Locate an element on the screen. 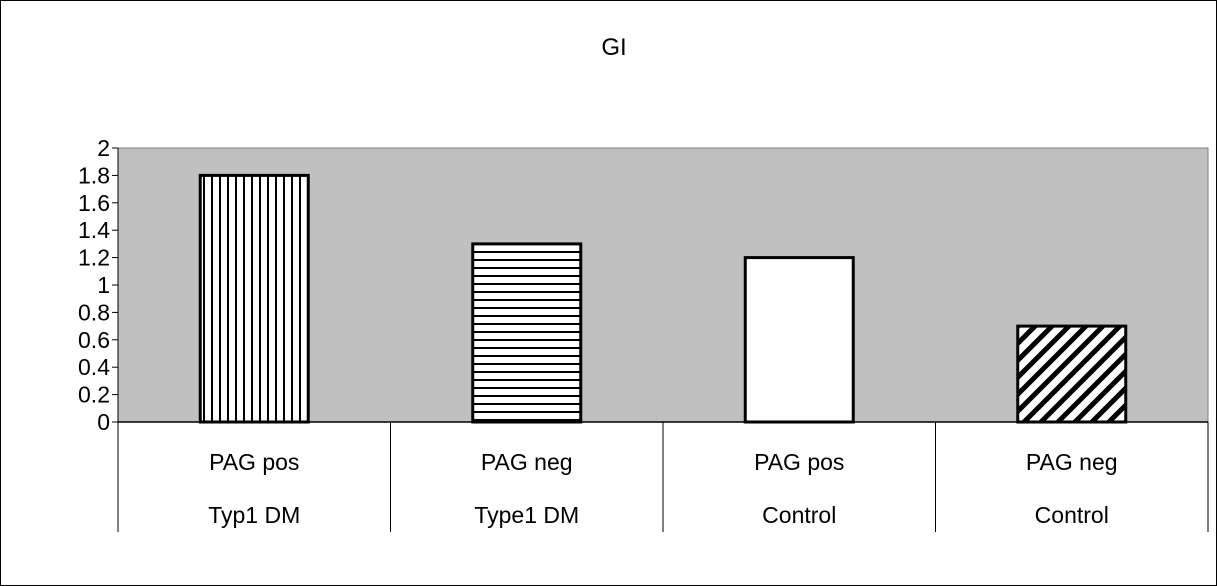 The height and width of the screenshot is (586, 1217). y-tick-label: 0.6 is located at coordinates (94, 340).